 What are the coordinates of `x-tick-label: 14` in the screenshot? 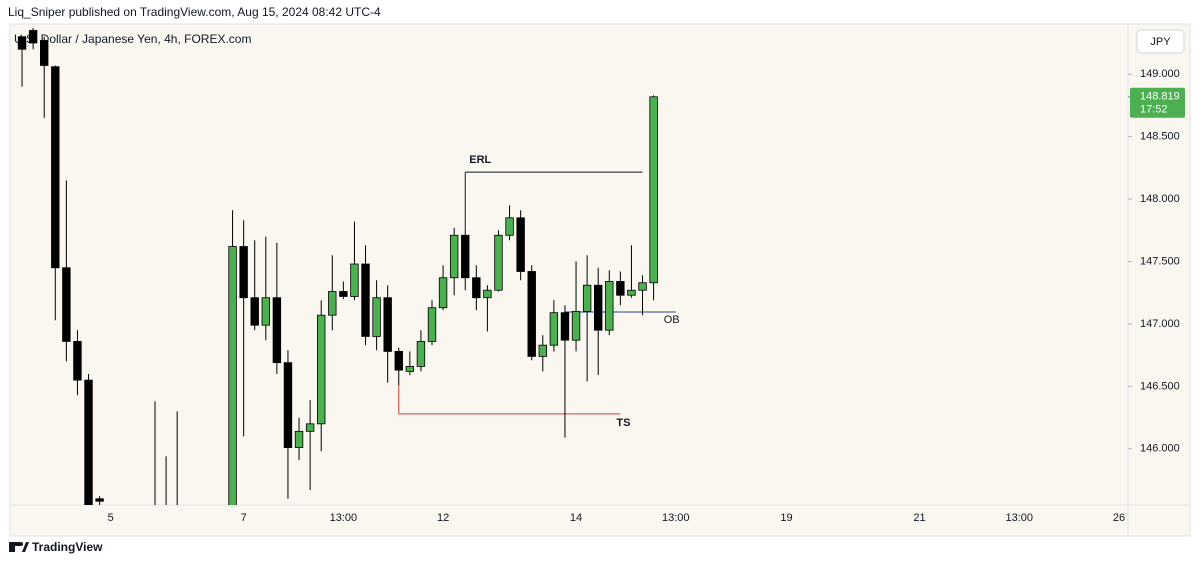 It's located at (576, 518).